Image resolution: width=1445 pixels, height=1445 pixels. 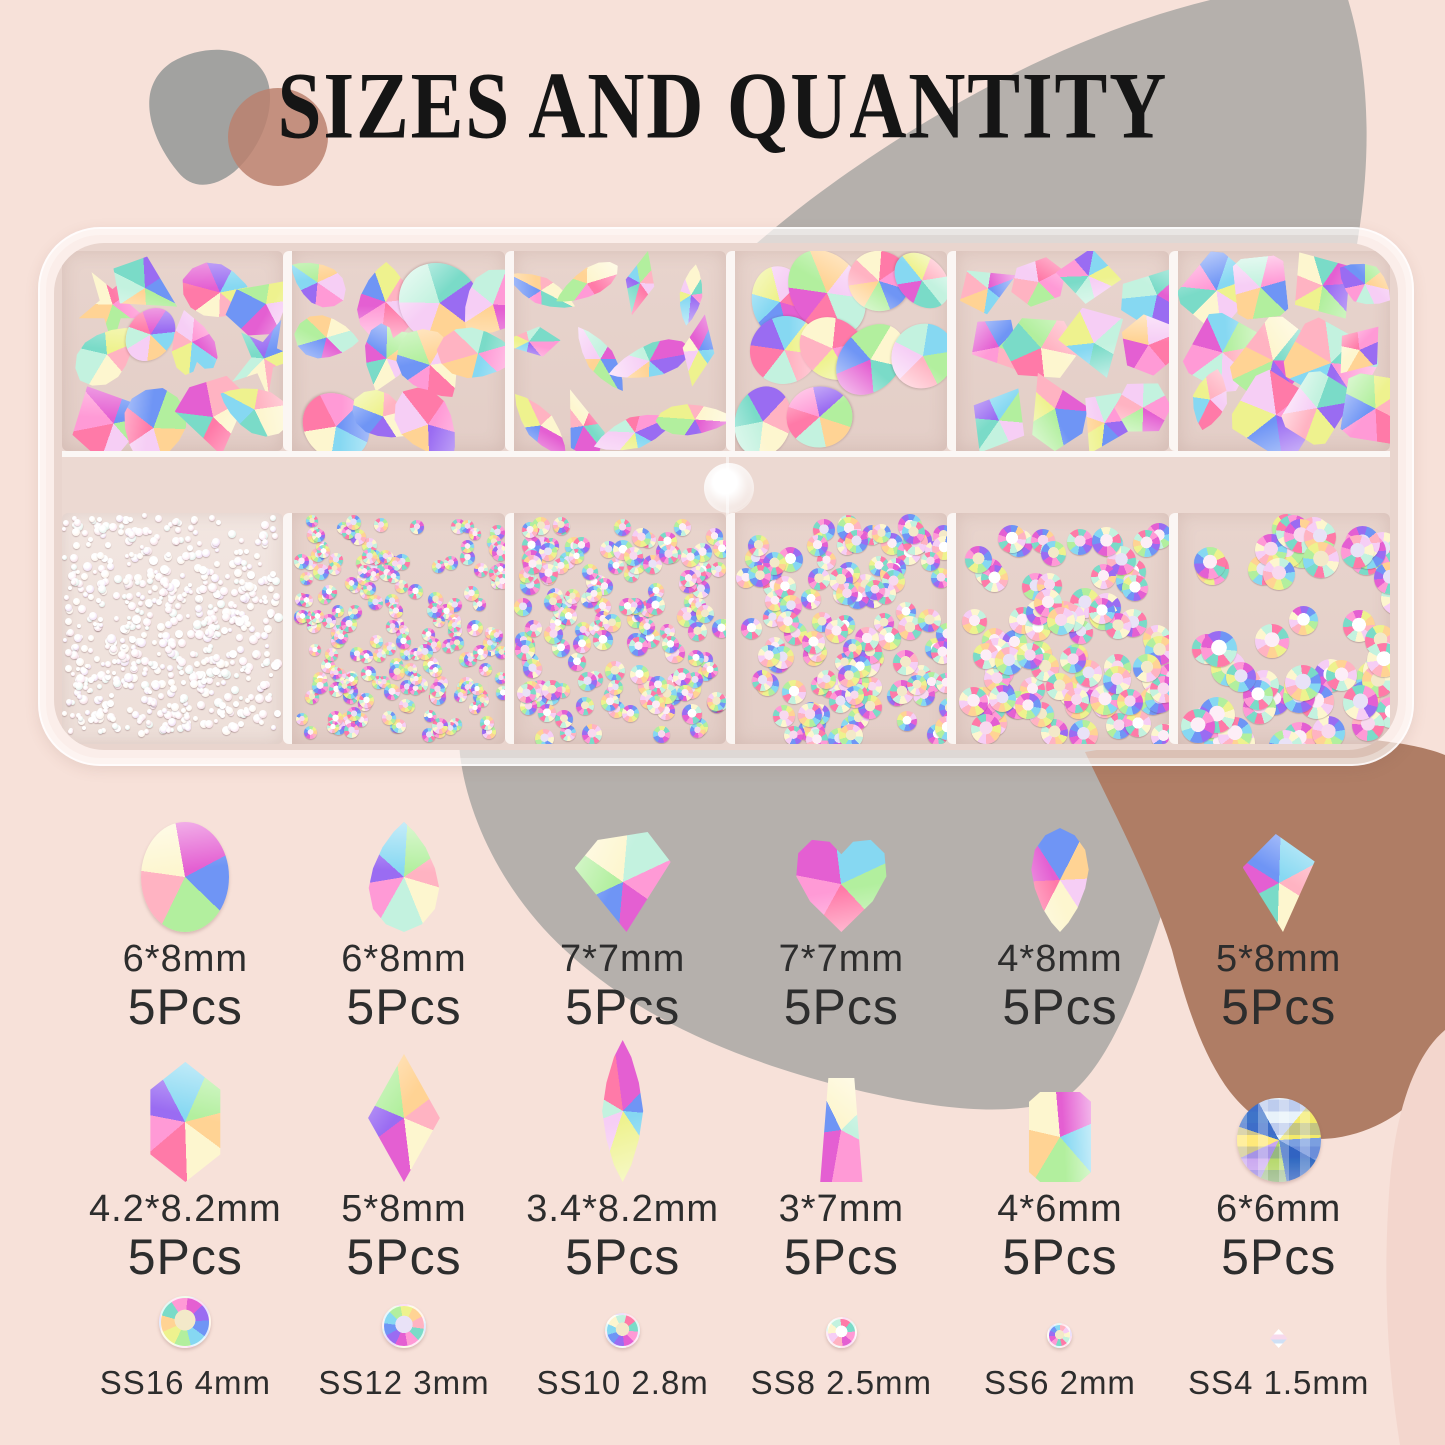 What do you see at coordinates (326, 338) in the screenshot?
I see `drop-up-gem` at bounding box center [326, 338].